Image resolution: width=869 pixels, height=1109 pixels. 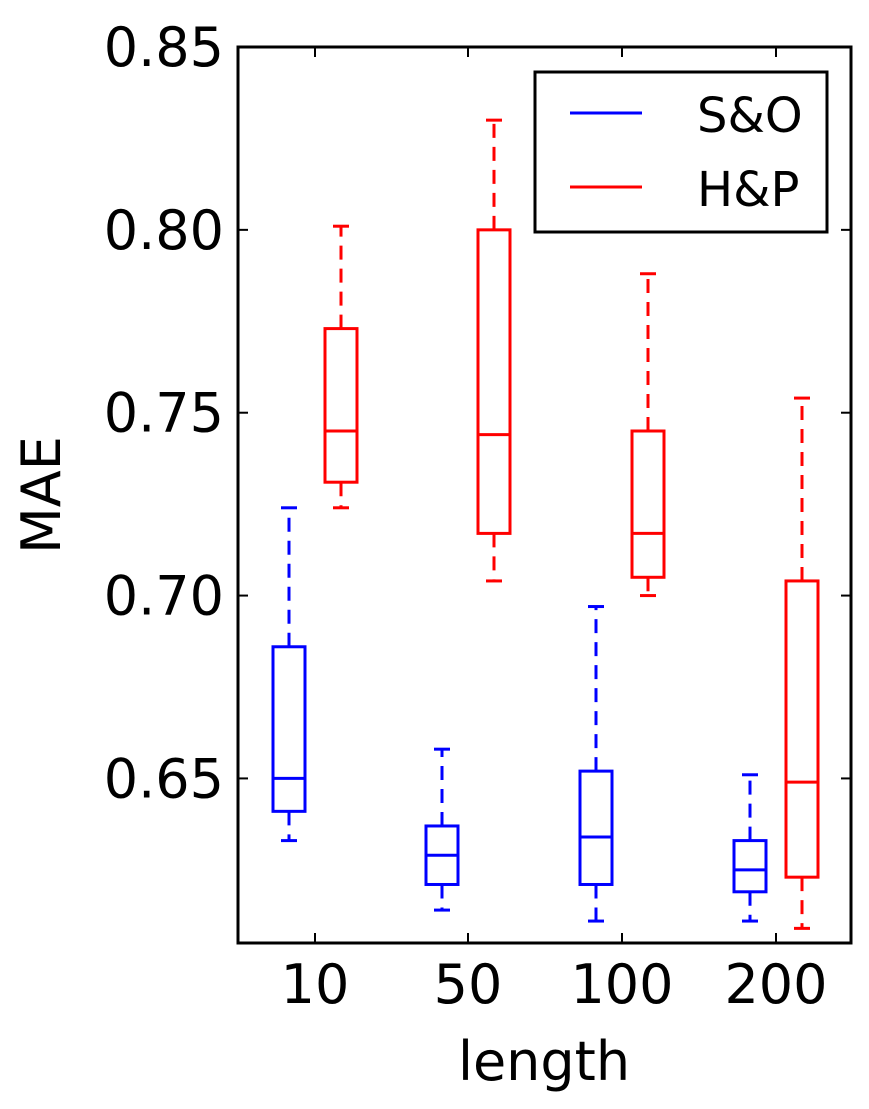 I want to click on y-tick-label: 0.65, so click(x=164, y=778).